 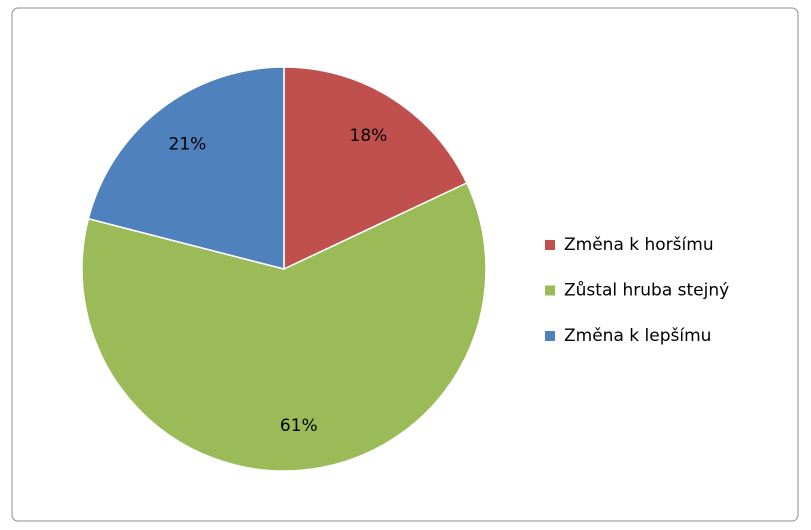 I want to click on data-label: 61%, so click(x=299, y=426).